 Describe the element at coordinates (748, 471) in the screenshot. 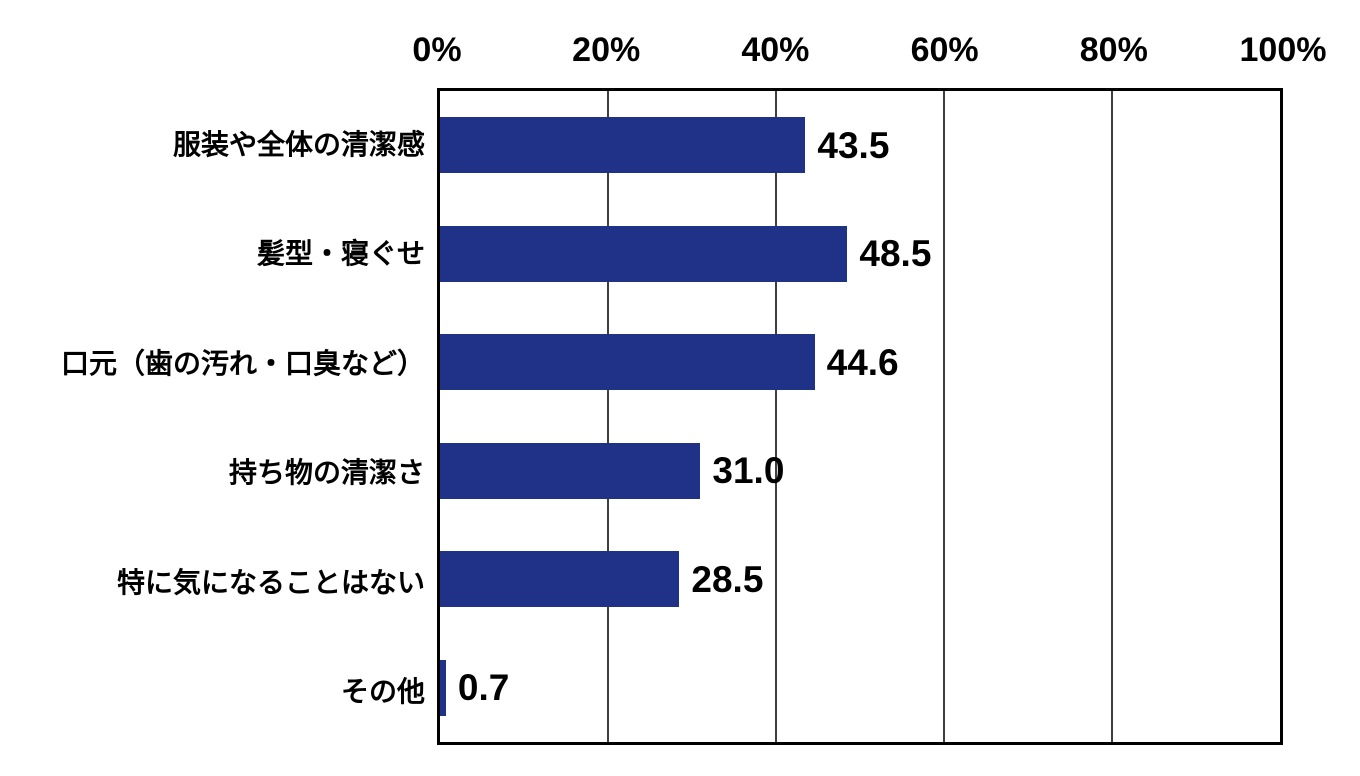

I see `value-label: 31.0` at that location.